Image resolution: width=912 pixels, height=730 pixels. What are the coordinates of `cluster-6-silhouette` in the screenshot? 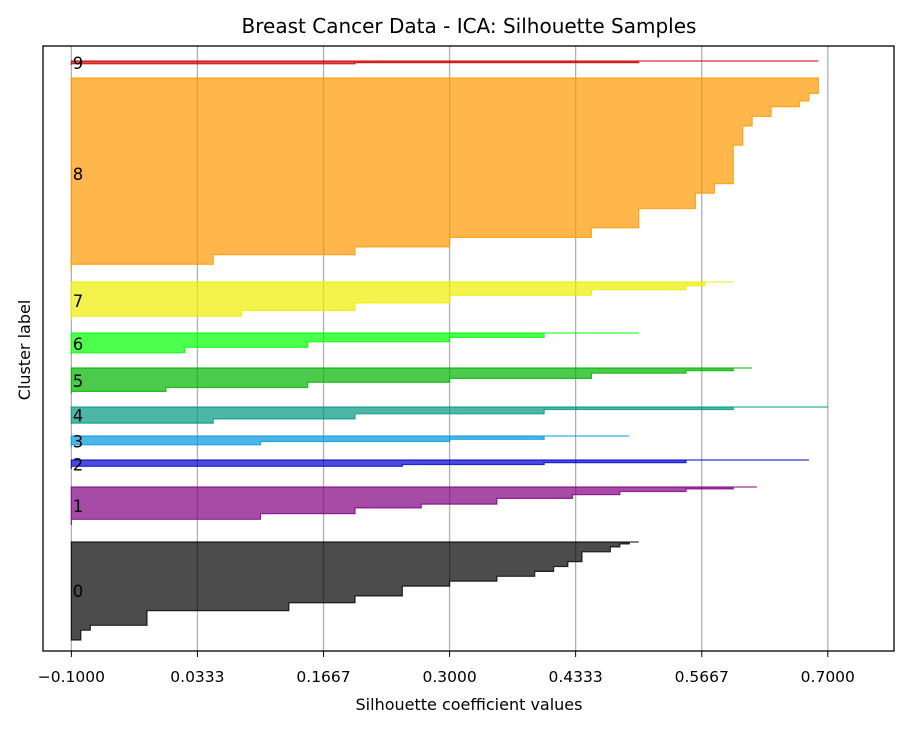 It's located at (354, 343).